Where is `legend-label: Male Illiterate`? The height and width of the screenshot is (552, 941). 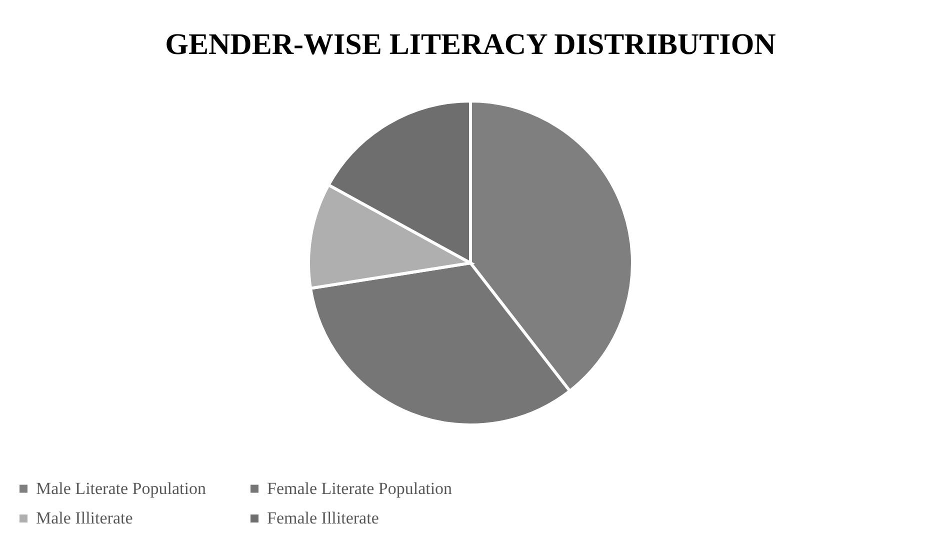 legend-label: Male Illiterate is located at coordinates (84, 518).